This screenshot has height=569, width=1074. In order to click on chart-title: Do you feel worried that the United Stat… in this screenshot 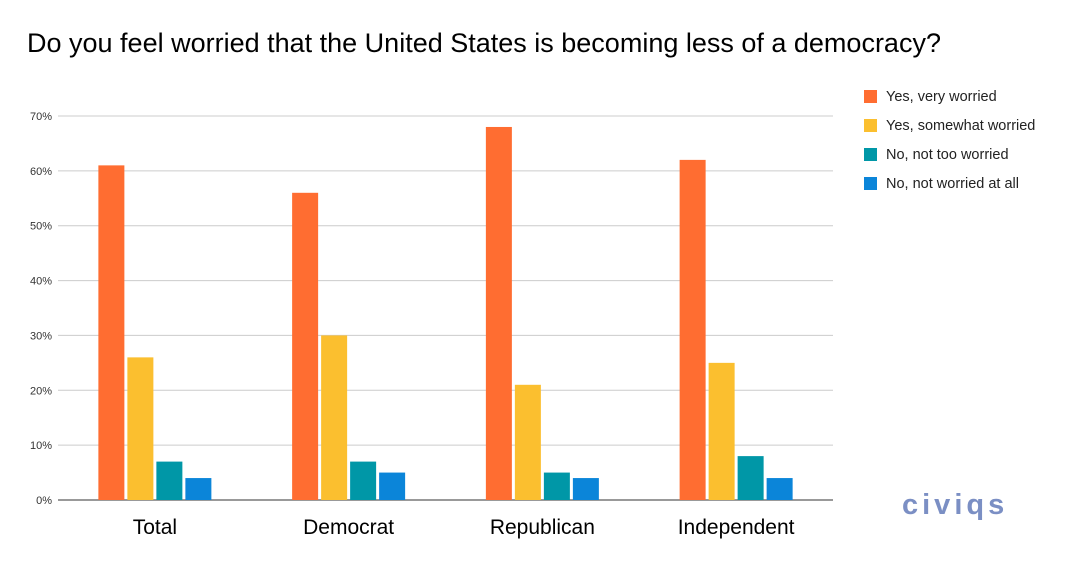, I will do `click(484, 43)`.